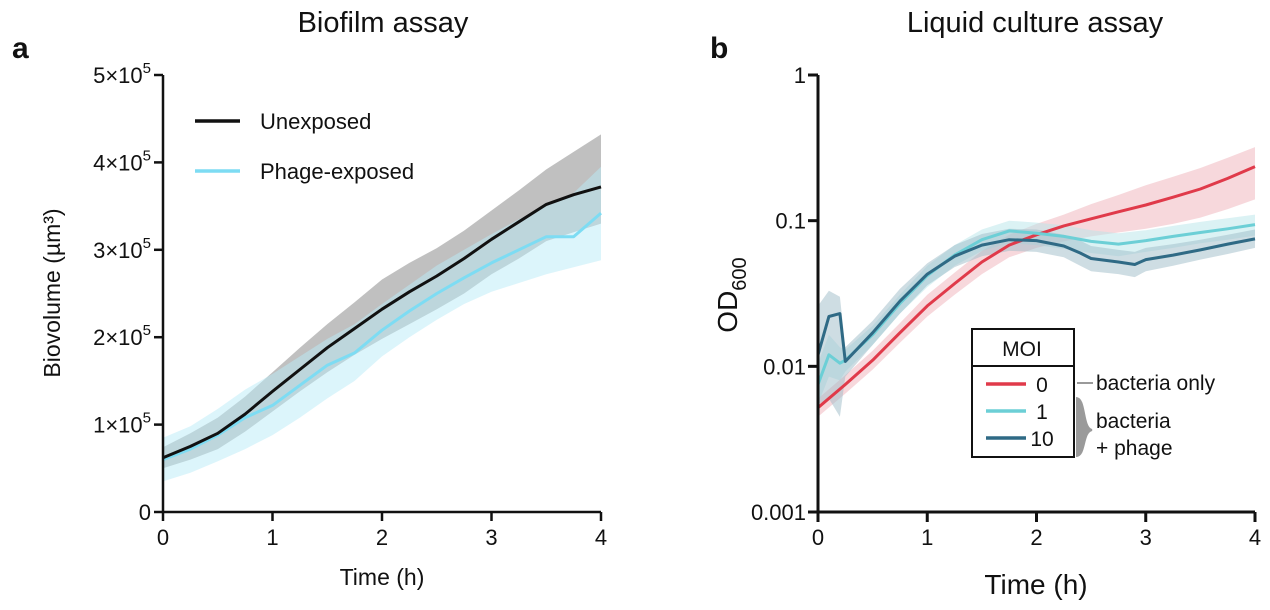  I want to click on moi-label-10: 10, so click(1041, 439).